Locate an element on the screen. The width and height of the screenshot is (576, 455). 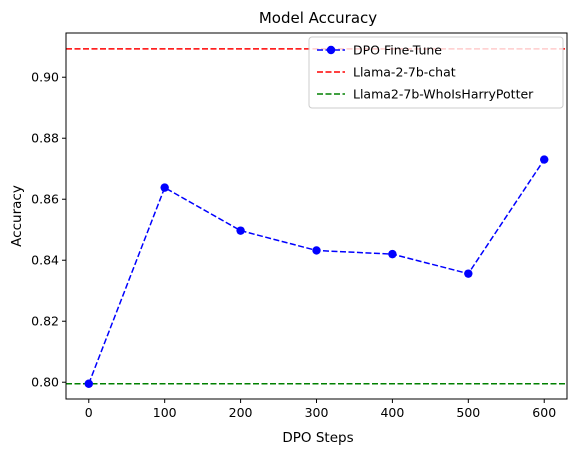
y-axis-label: Accuracy is located at coordinates (17, 216).